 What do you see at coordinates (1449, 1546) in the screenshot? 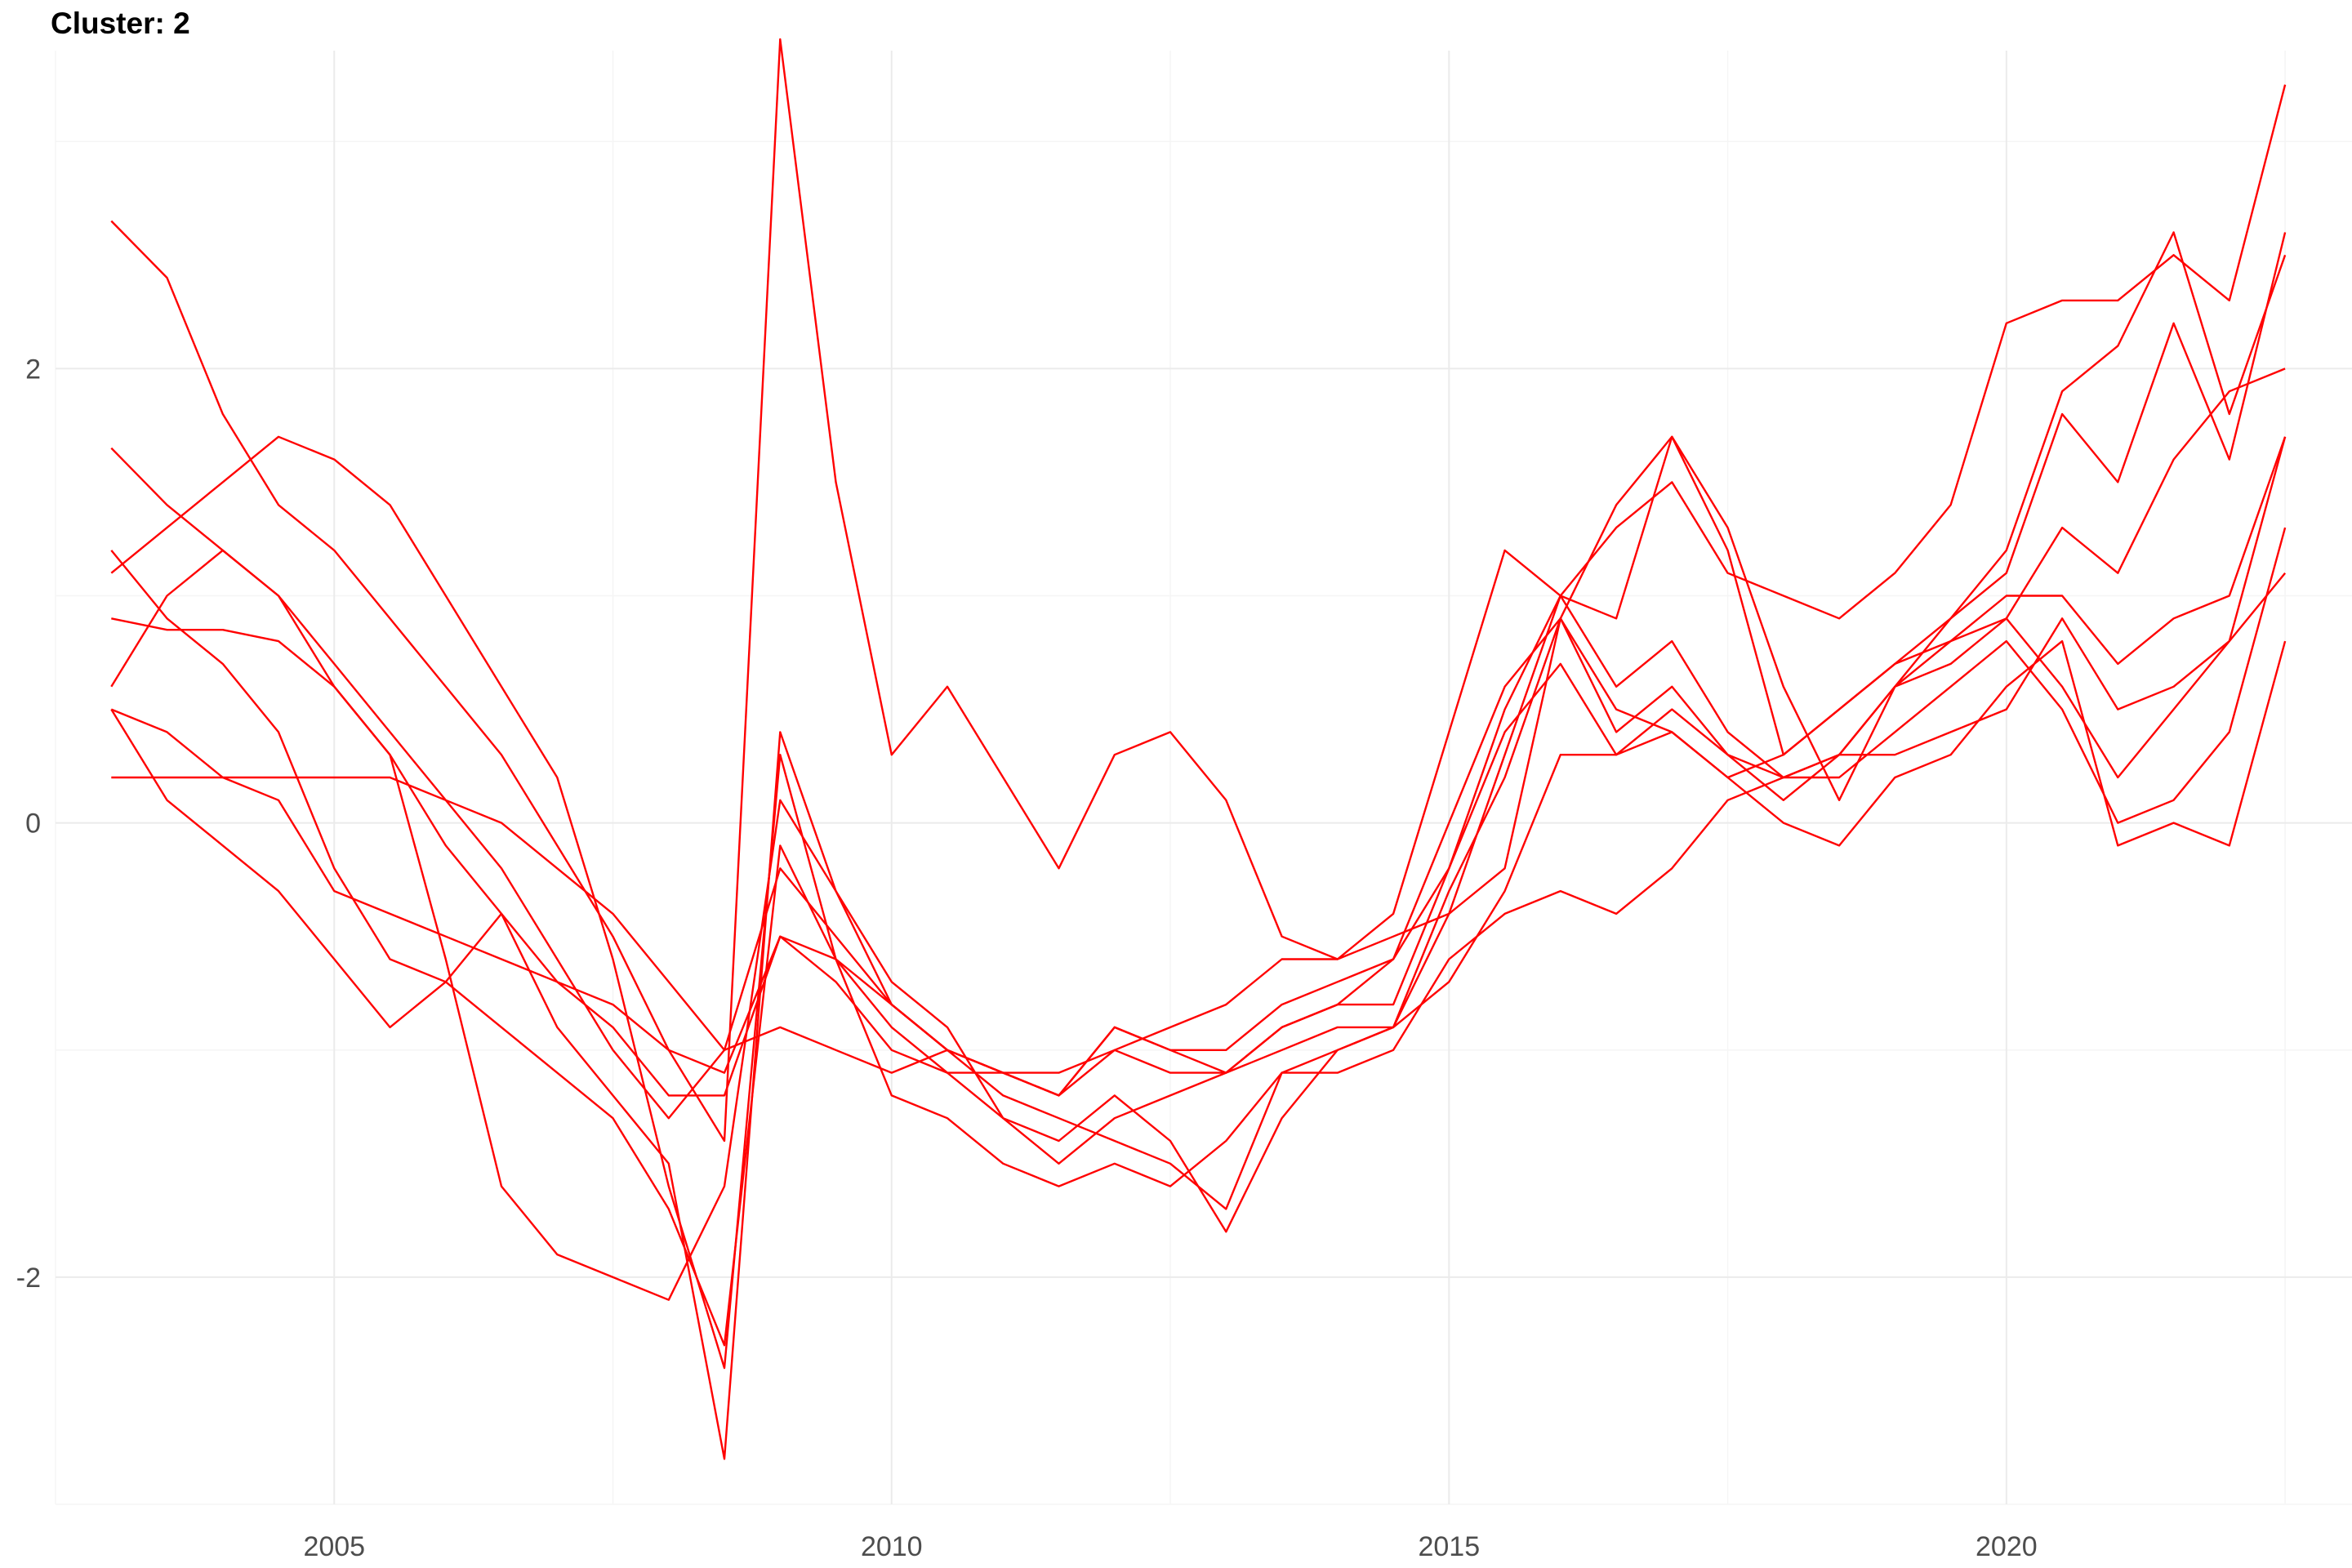
I see `x-tick-label: 2015` at bounding box center [1449, 1546].